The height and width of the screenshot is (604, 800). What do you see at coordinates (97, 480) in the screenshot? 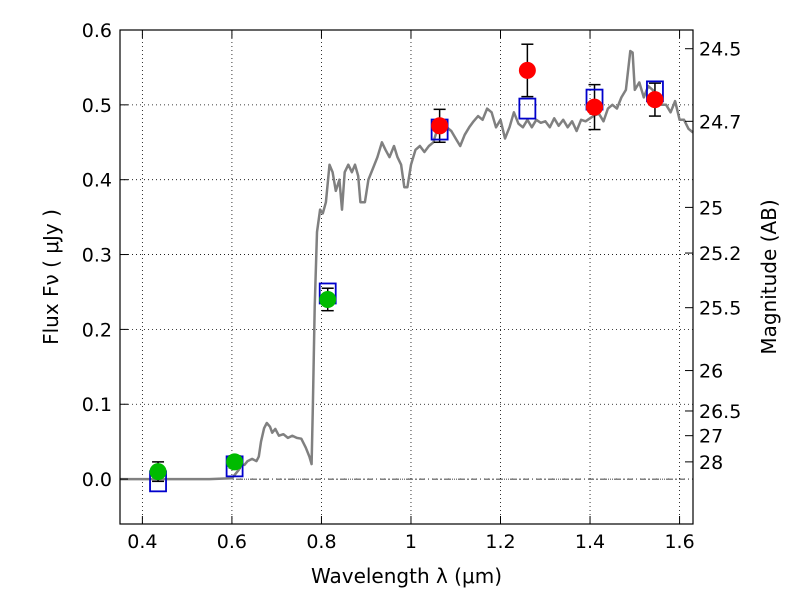
I see `y-tick-label: 0.0` at bounding box center [97, 480].